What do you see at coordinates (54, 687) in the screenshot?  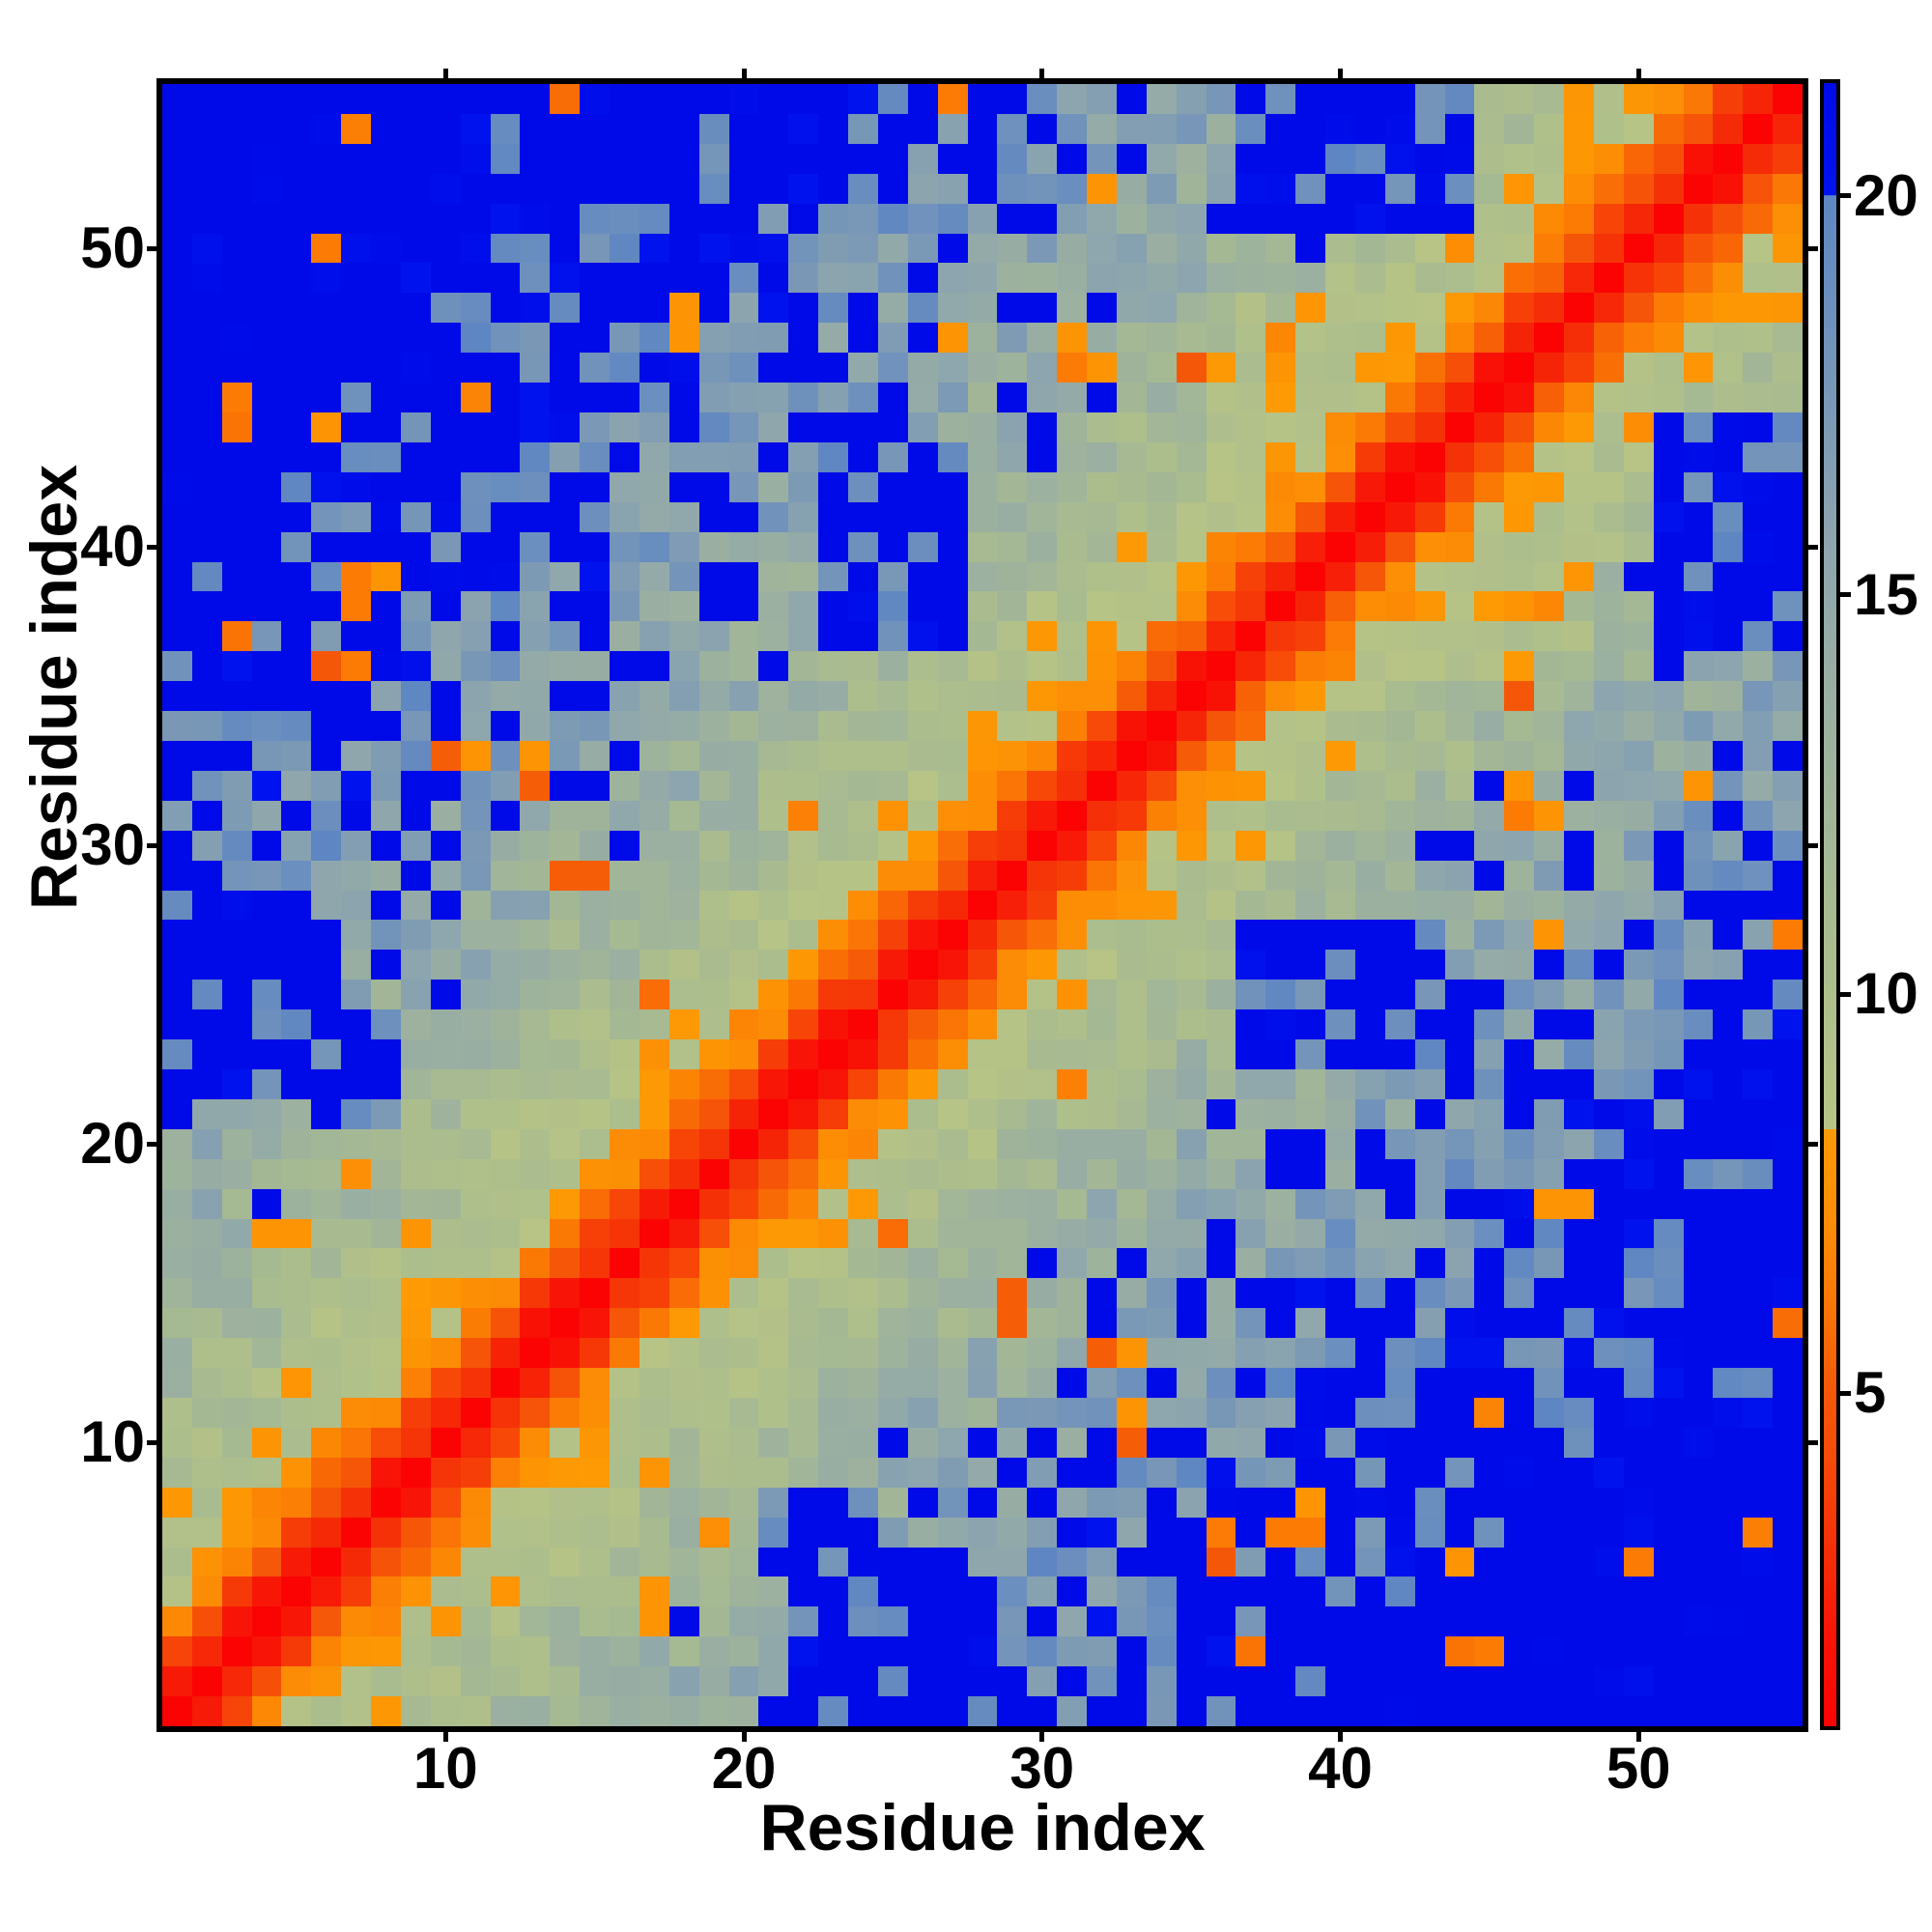 I see `y-axis-label: Residue index` at bounding box center [54, 687].